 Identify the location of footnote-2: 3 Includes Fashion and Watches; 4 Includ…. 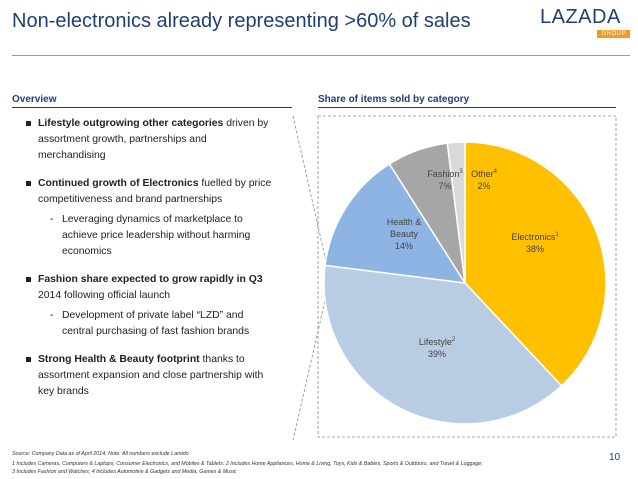
(124, 472).